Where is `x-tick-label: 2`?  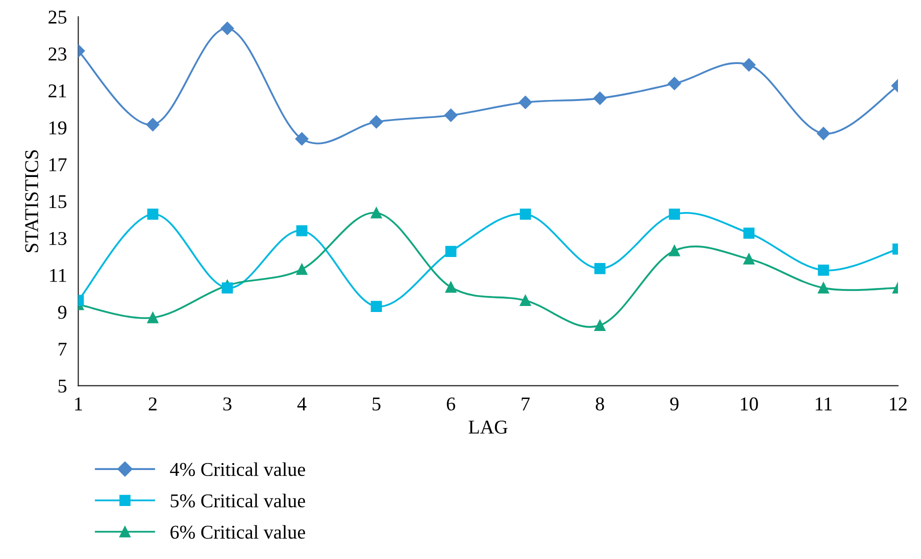 x-tick-label: 2 is located at coordinates (152, 403).